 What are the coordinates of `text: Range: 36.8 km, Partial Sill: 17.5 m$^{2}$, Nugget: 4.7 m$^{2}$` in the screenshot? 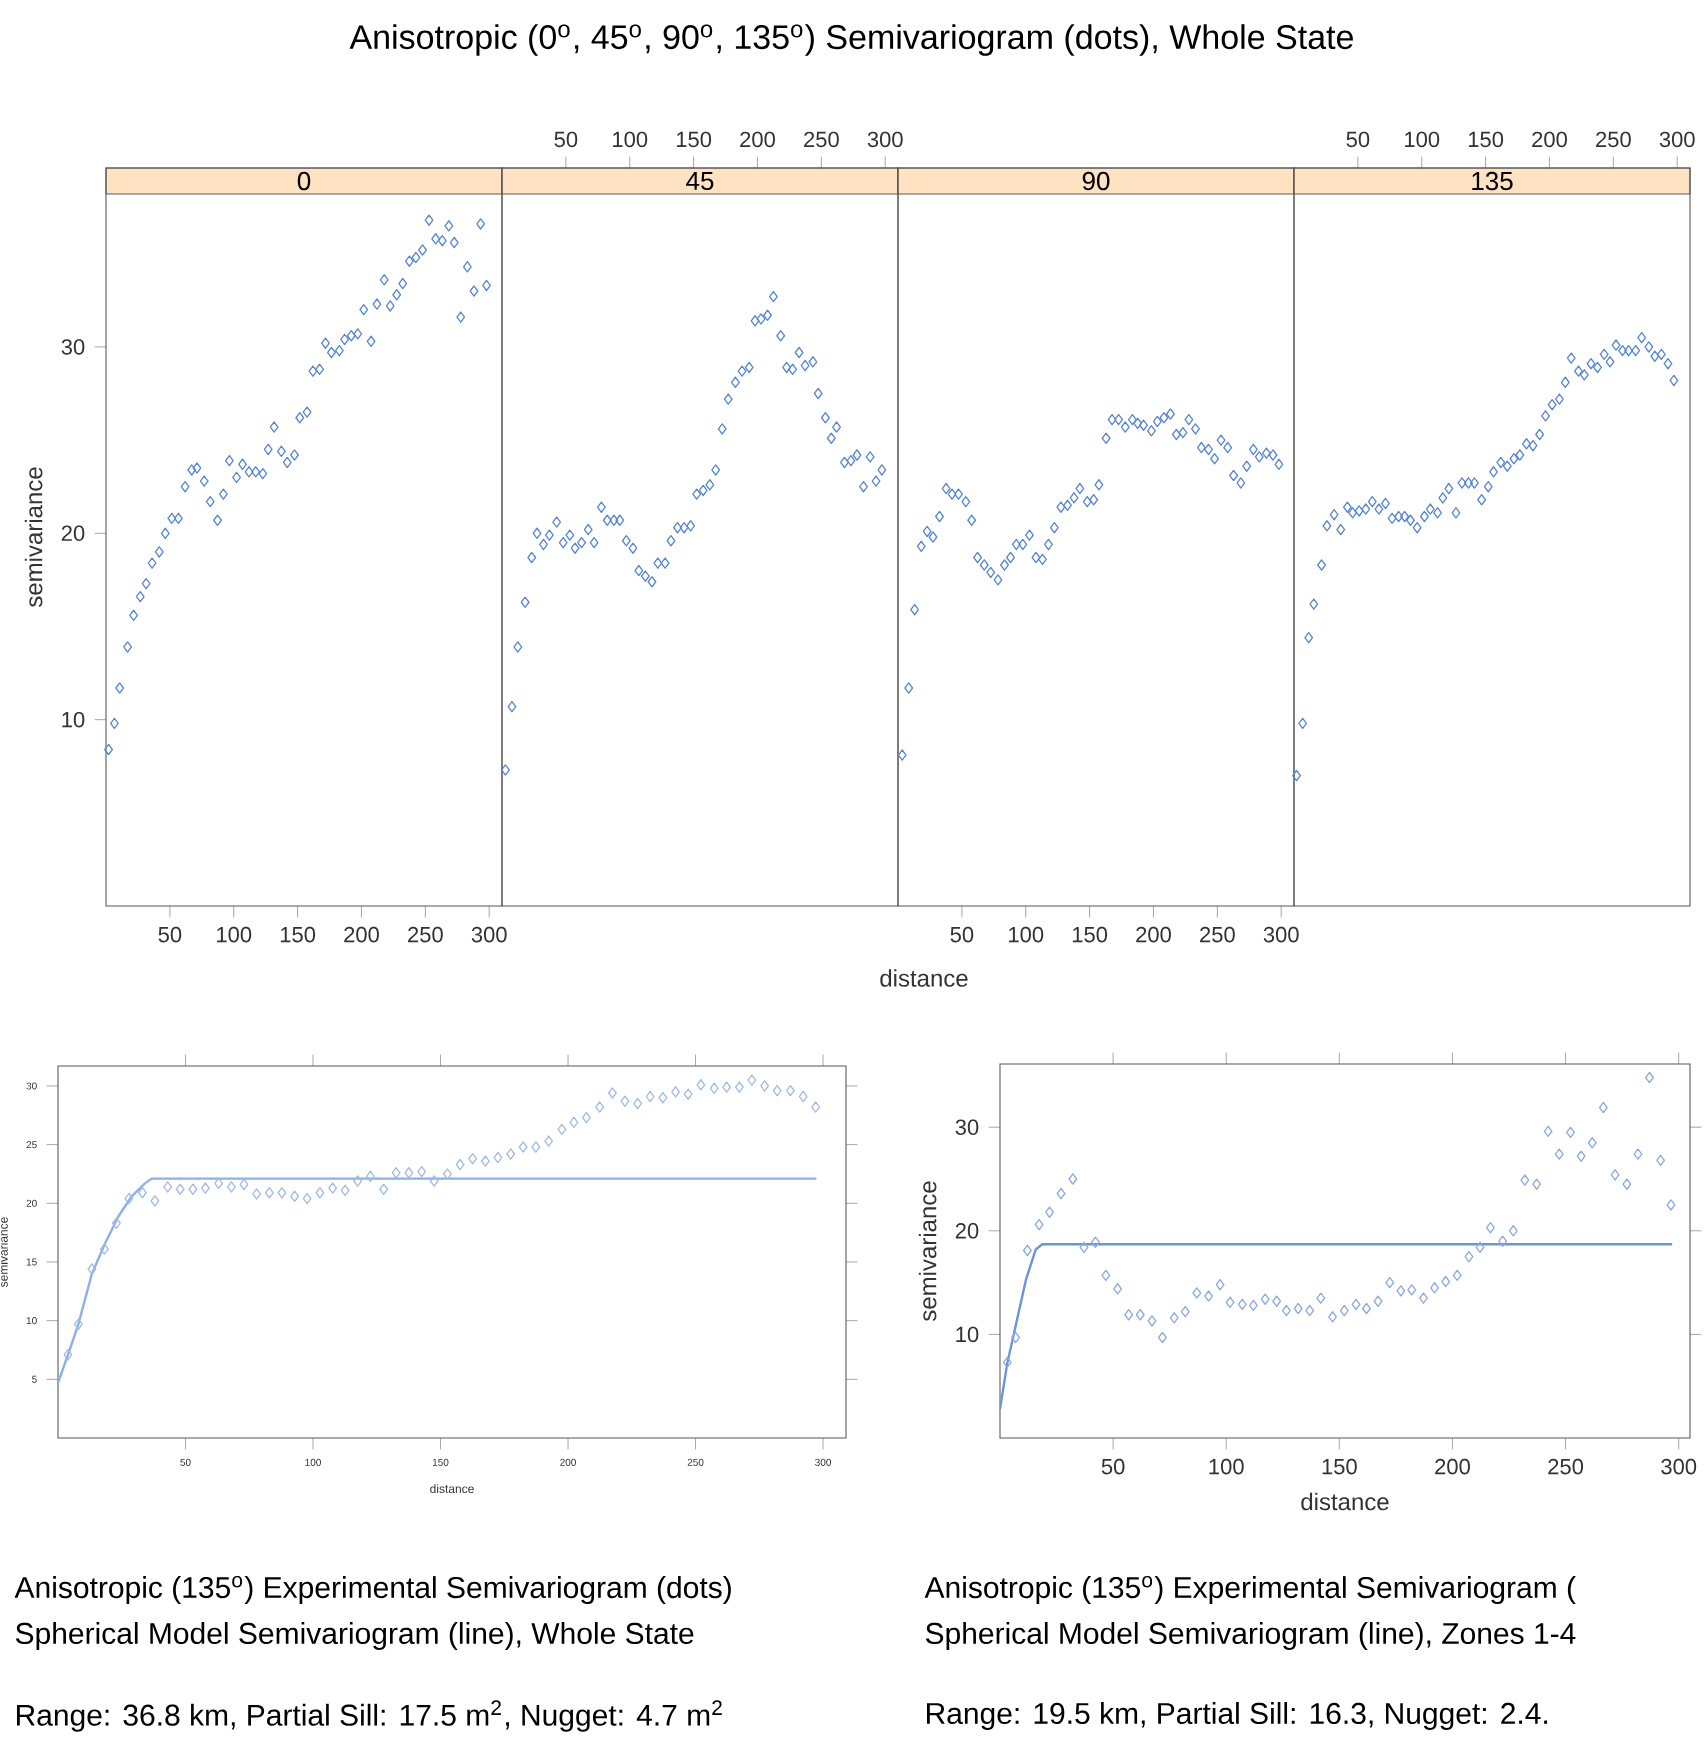 It's located at (369, 1716).